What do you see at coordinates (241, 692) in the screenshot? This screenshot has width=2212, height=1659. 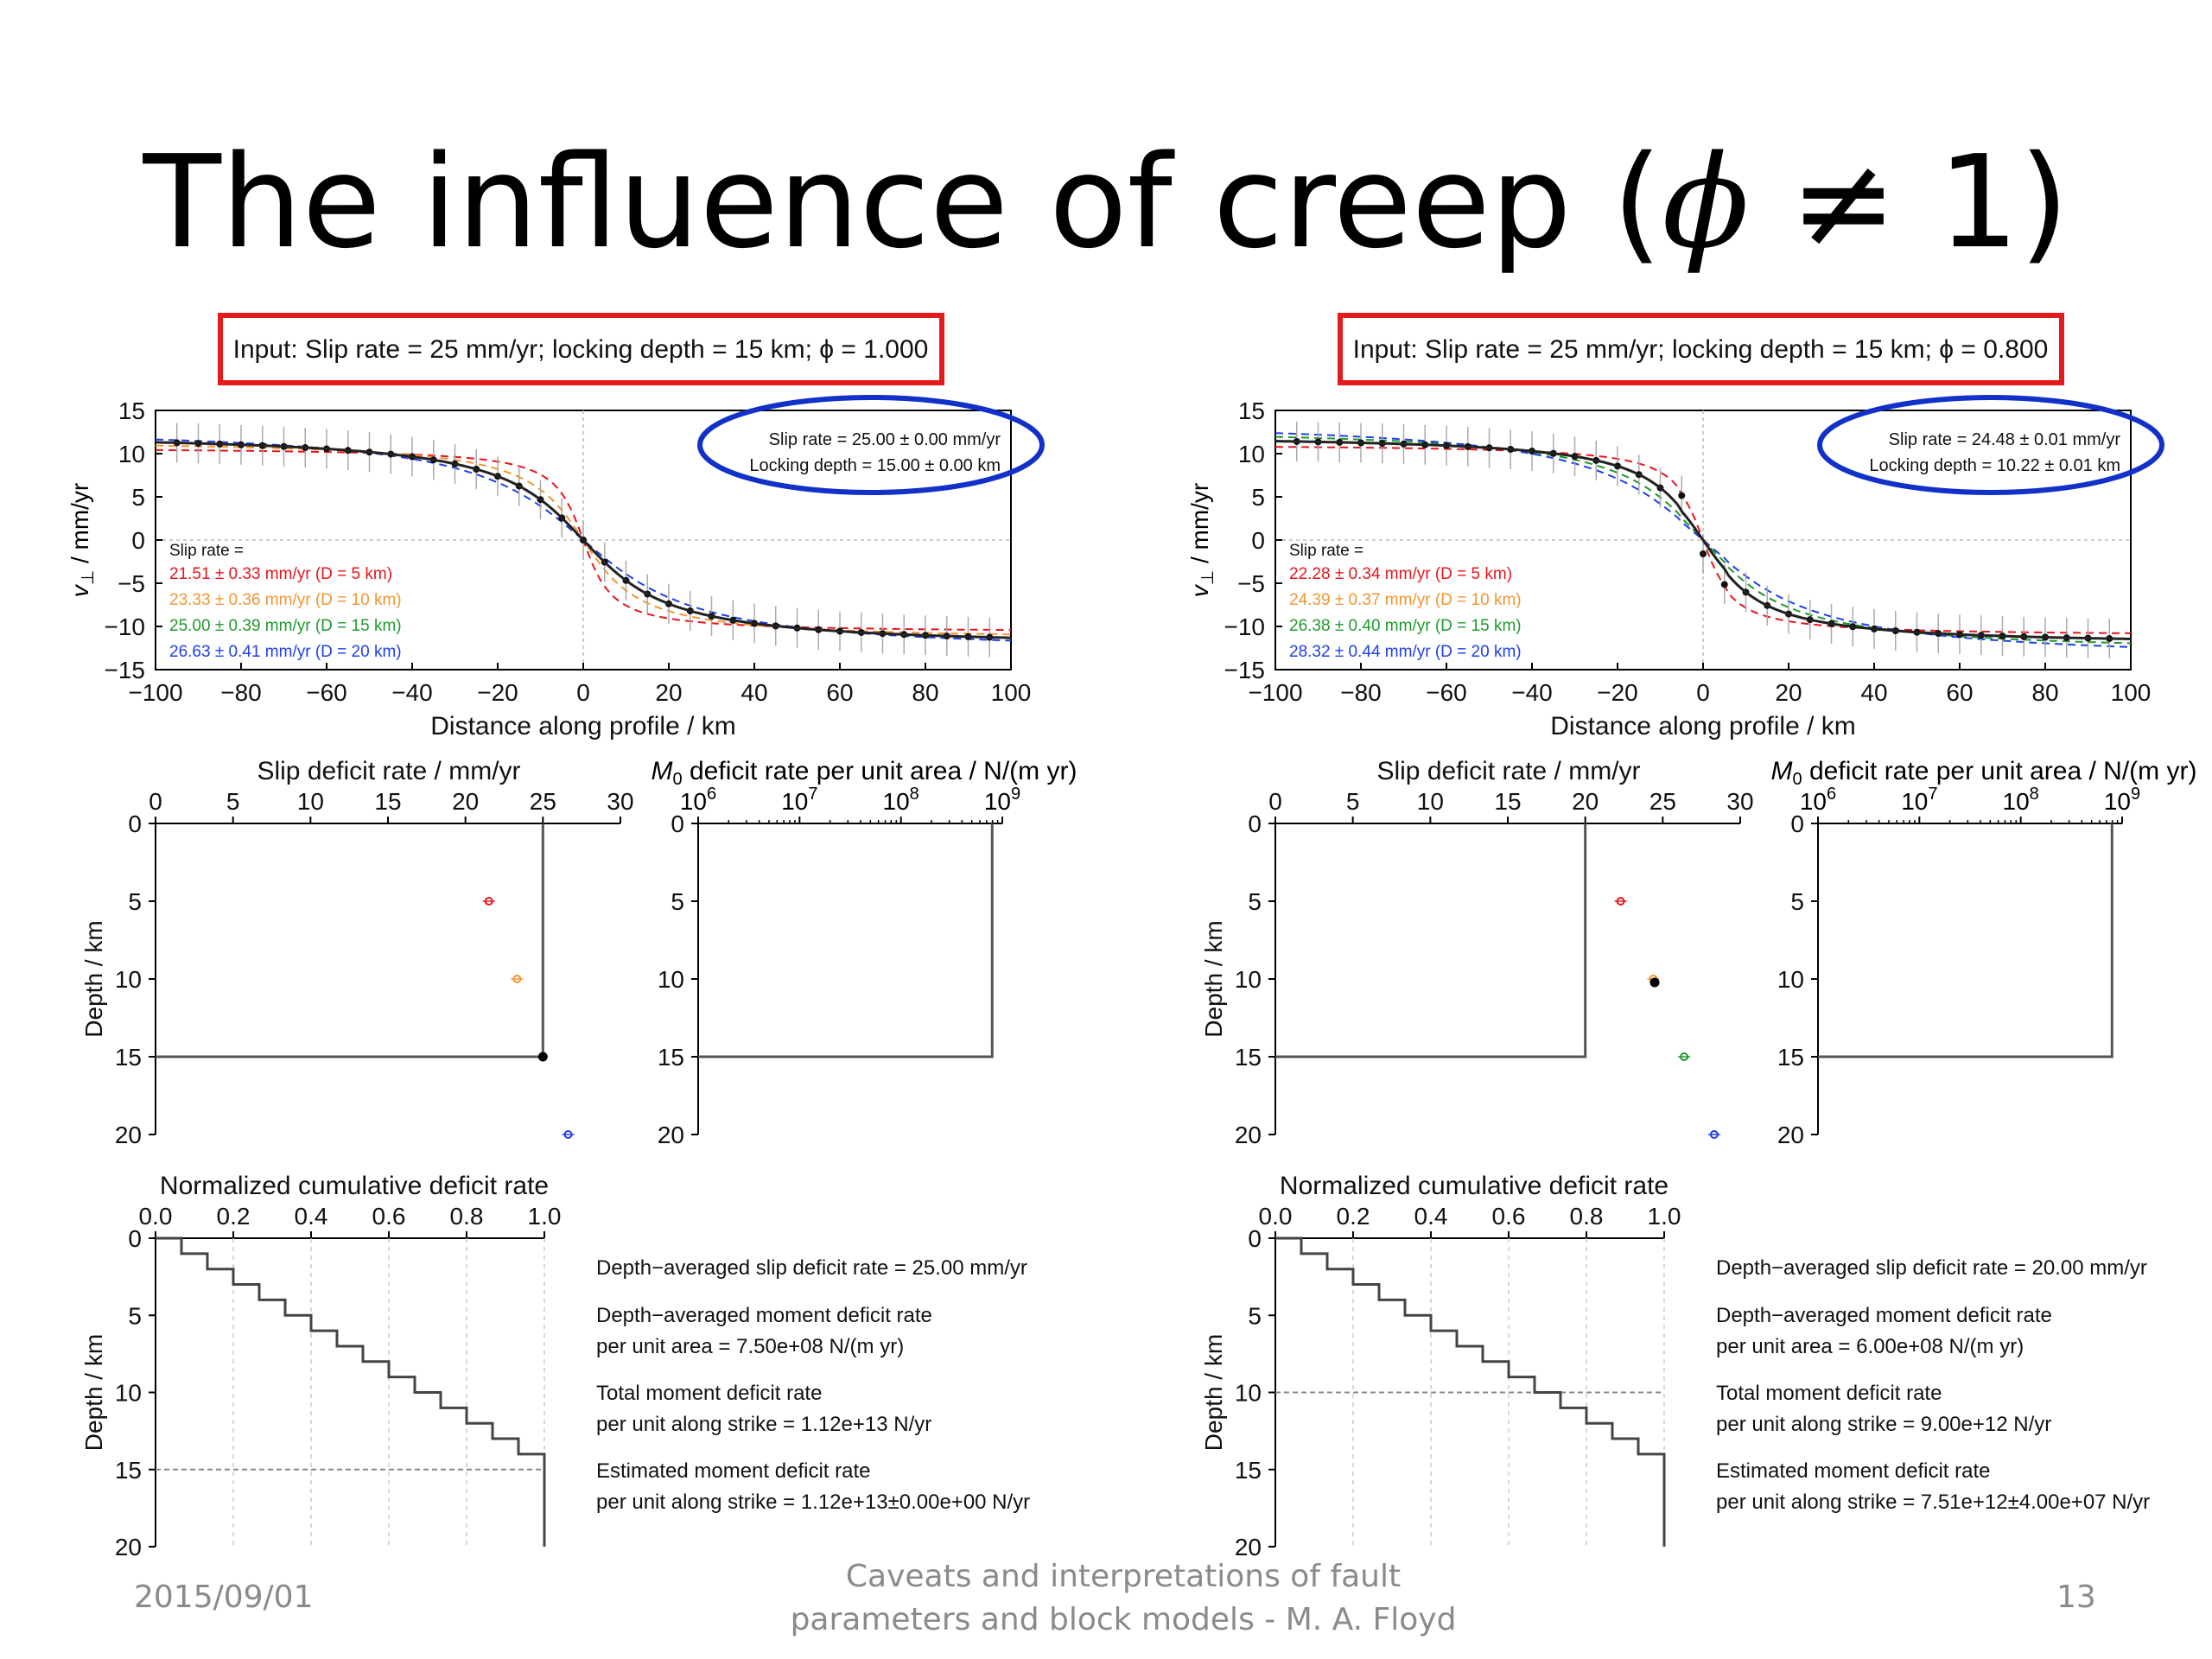 I see `x-tick-label: −80` at bounding box center [241, 692].